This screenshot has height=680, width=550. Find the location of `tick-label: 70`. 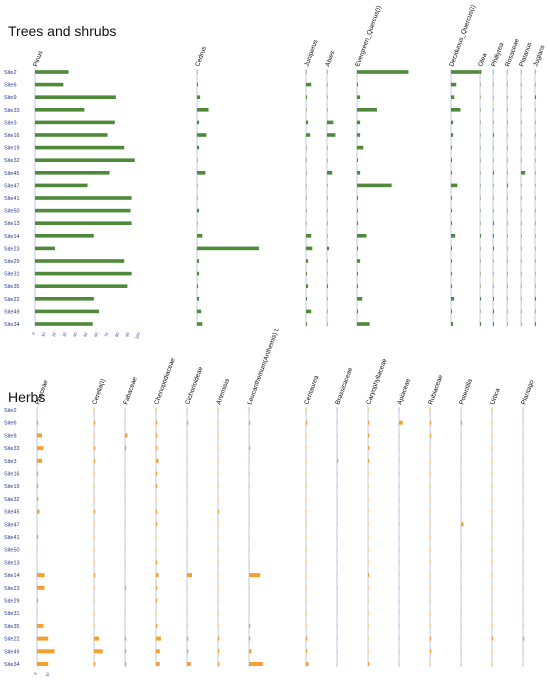

tick-label: 70 is located at coordinates (106, 334).